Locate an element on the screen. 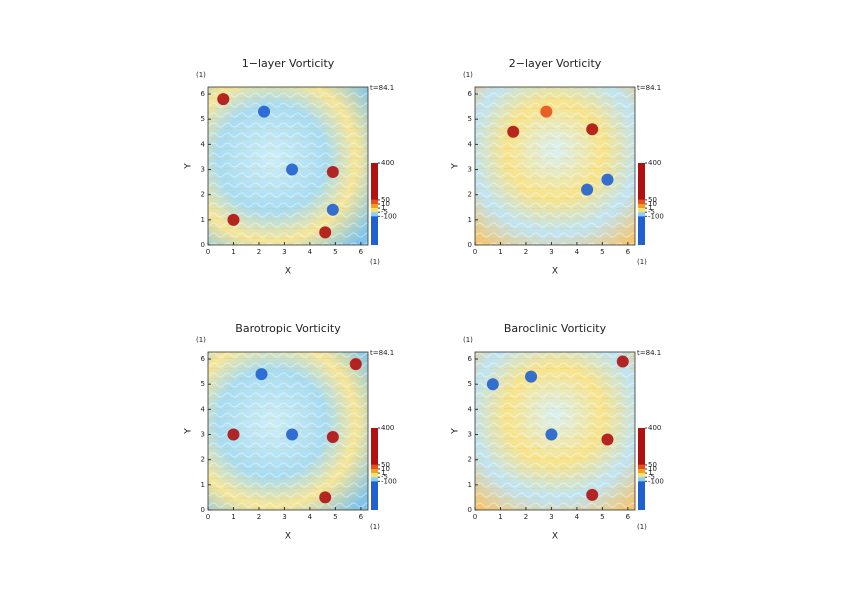 This screenshot has height=595, width=842. y-unit: (1) is located at coordinates (201, 75).